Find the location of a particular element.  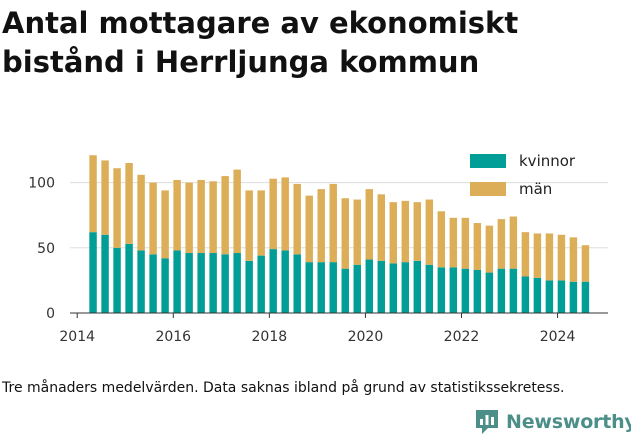

y-tick-label: 50 is located at coordinates (46, 249).